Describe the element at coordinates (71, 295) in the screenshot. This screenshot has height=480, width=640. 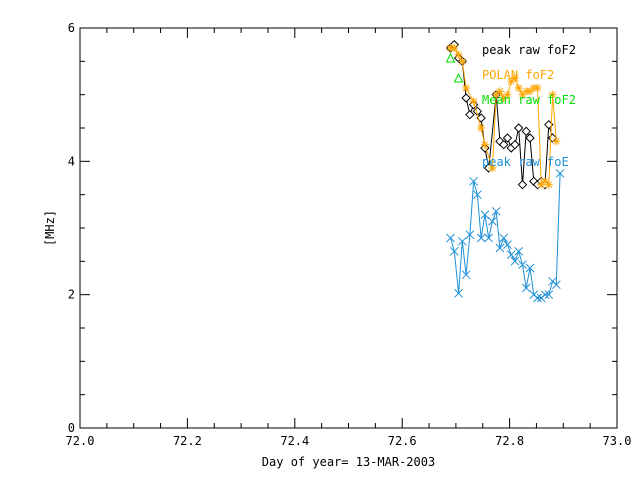
I see `y-tick-label: 2` at that location.